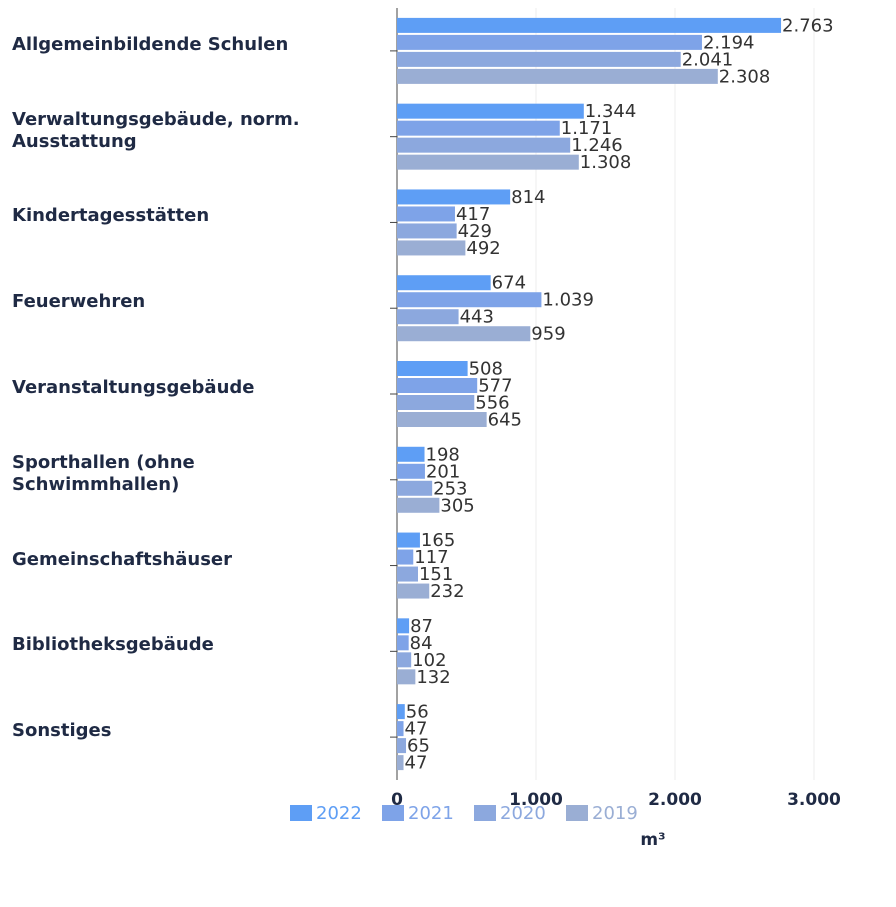  I want to click on value-label: 201, so click(443, 471).